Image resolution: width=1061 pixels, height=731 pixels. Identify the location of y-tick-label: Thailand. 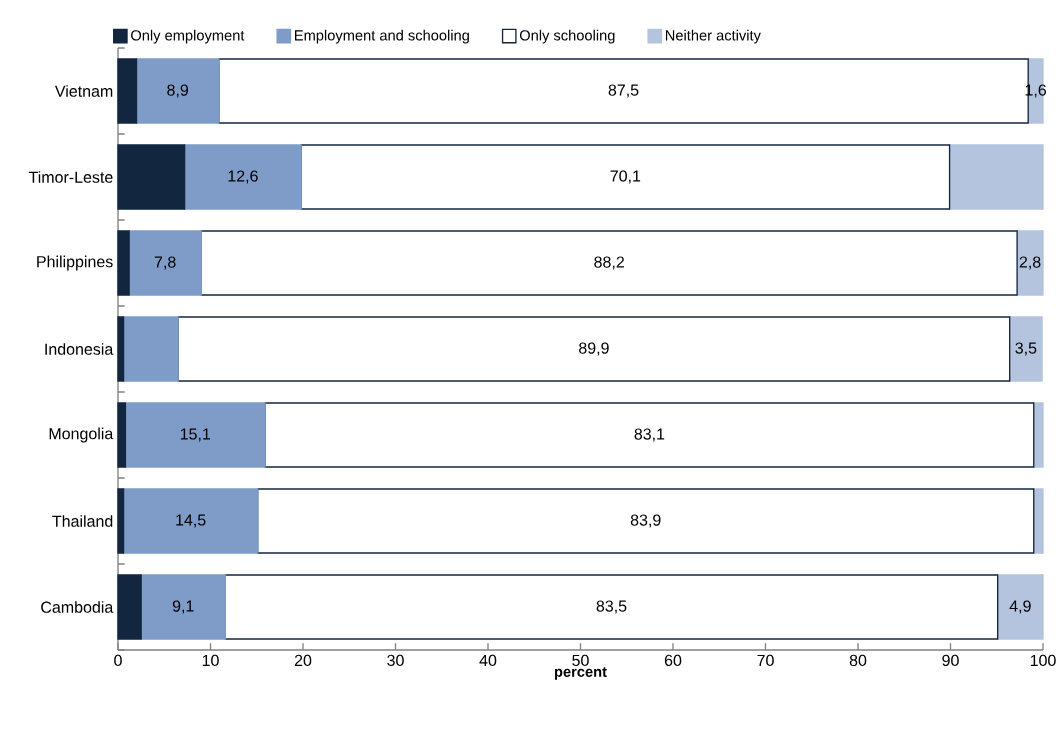
(82, 521).